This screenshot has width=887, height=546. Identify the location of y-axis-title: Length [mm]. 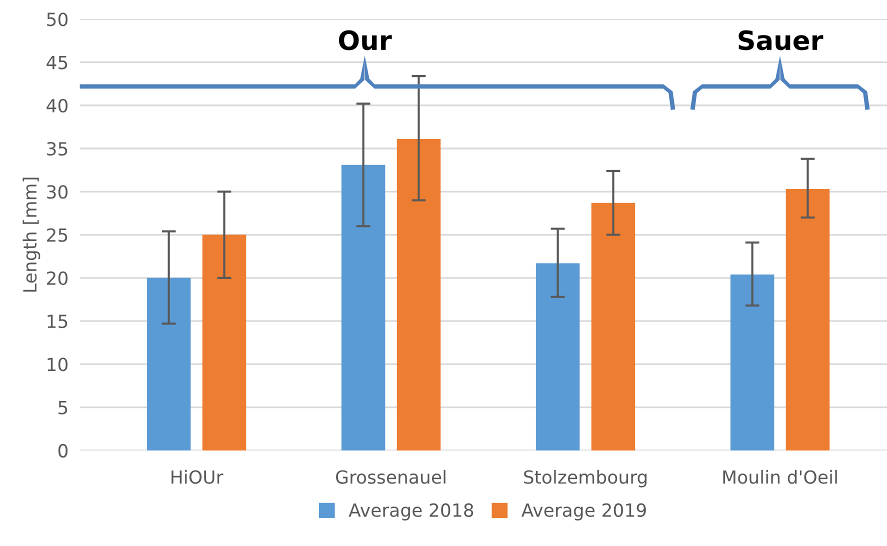
(31, 235).